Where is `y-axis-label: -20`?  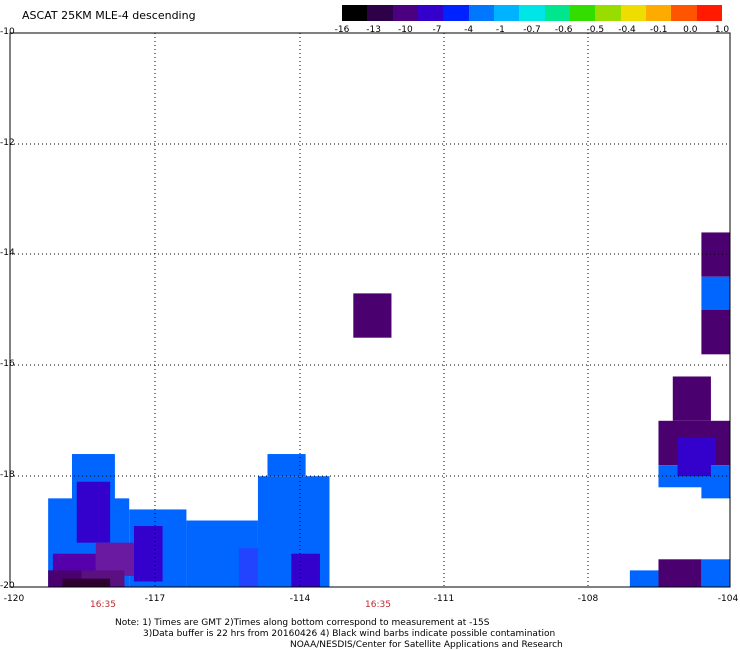 y-axis-label: -20 is located at coordinates (7, 586).